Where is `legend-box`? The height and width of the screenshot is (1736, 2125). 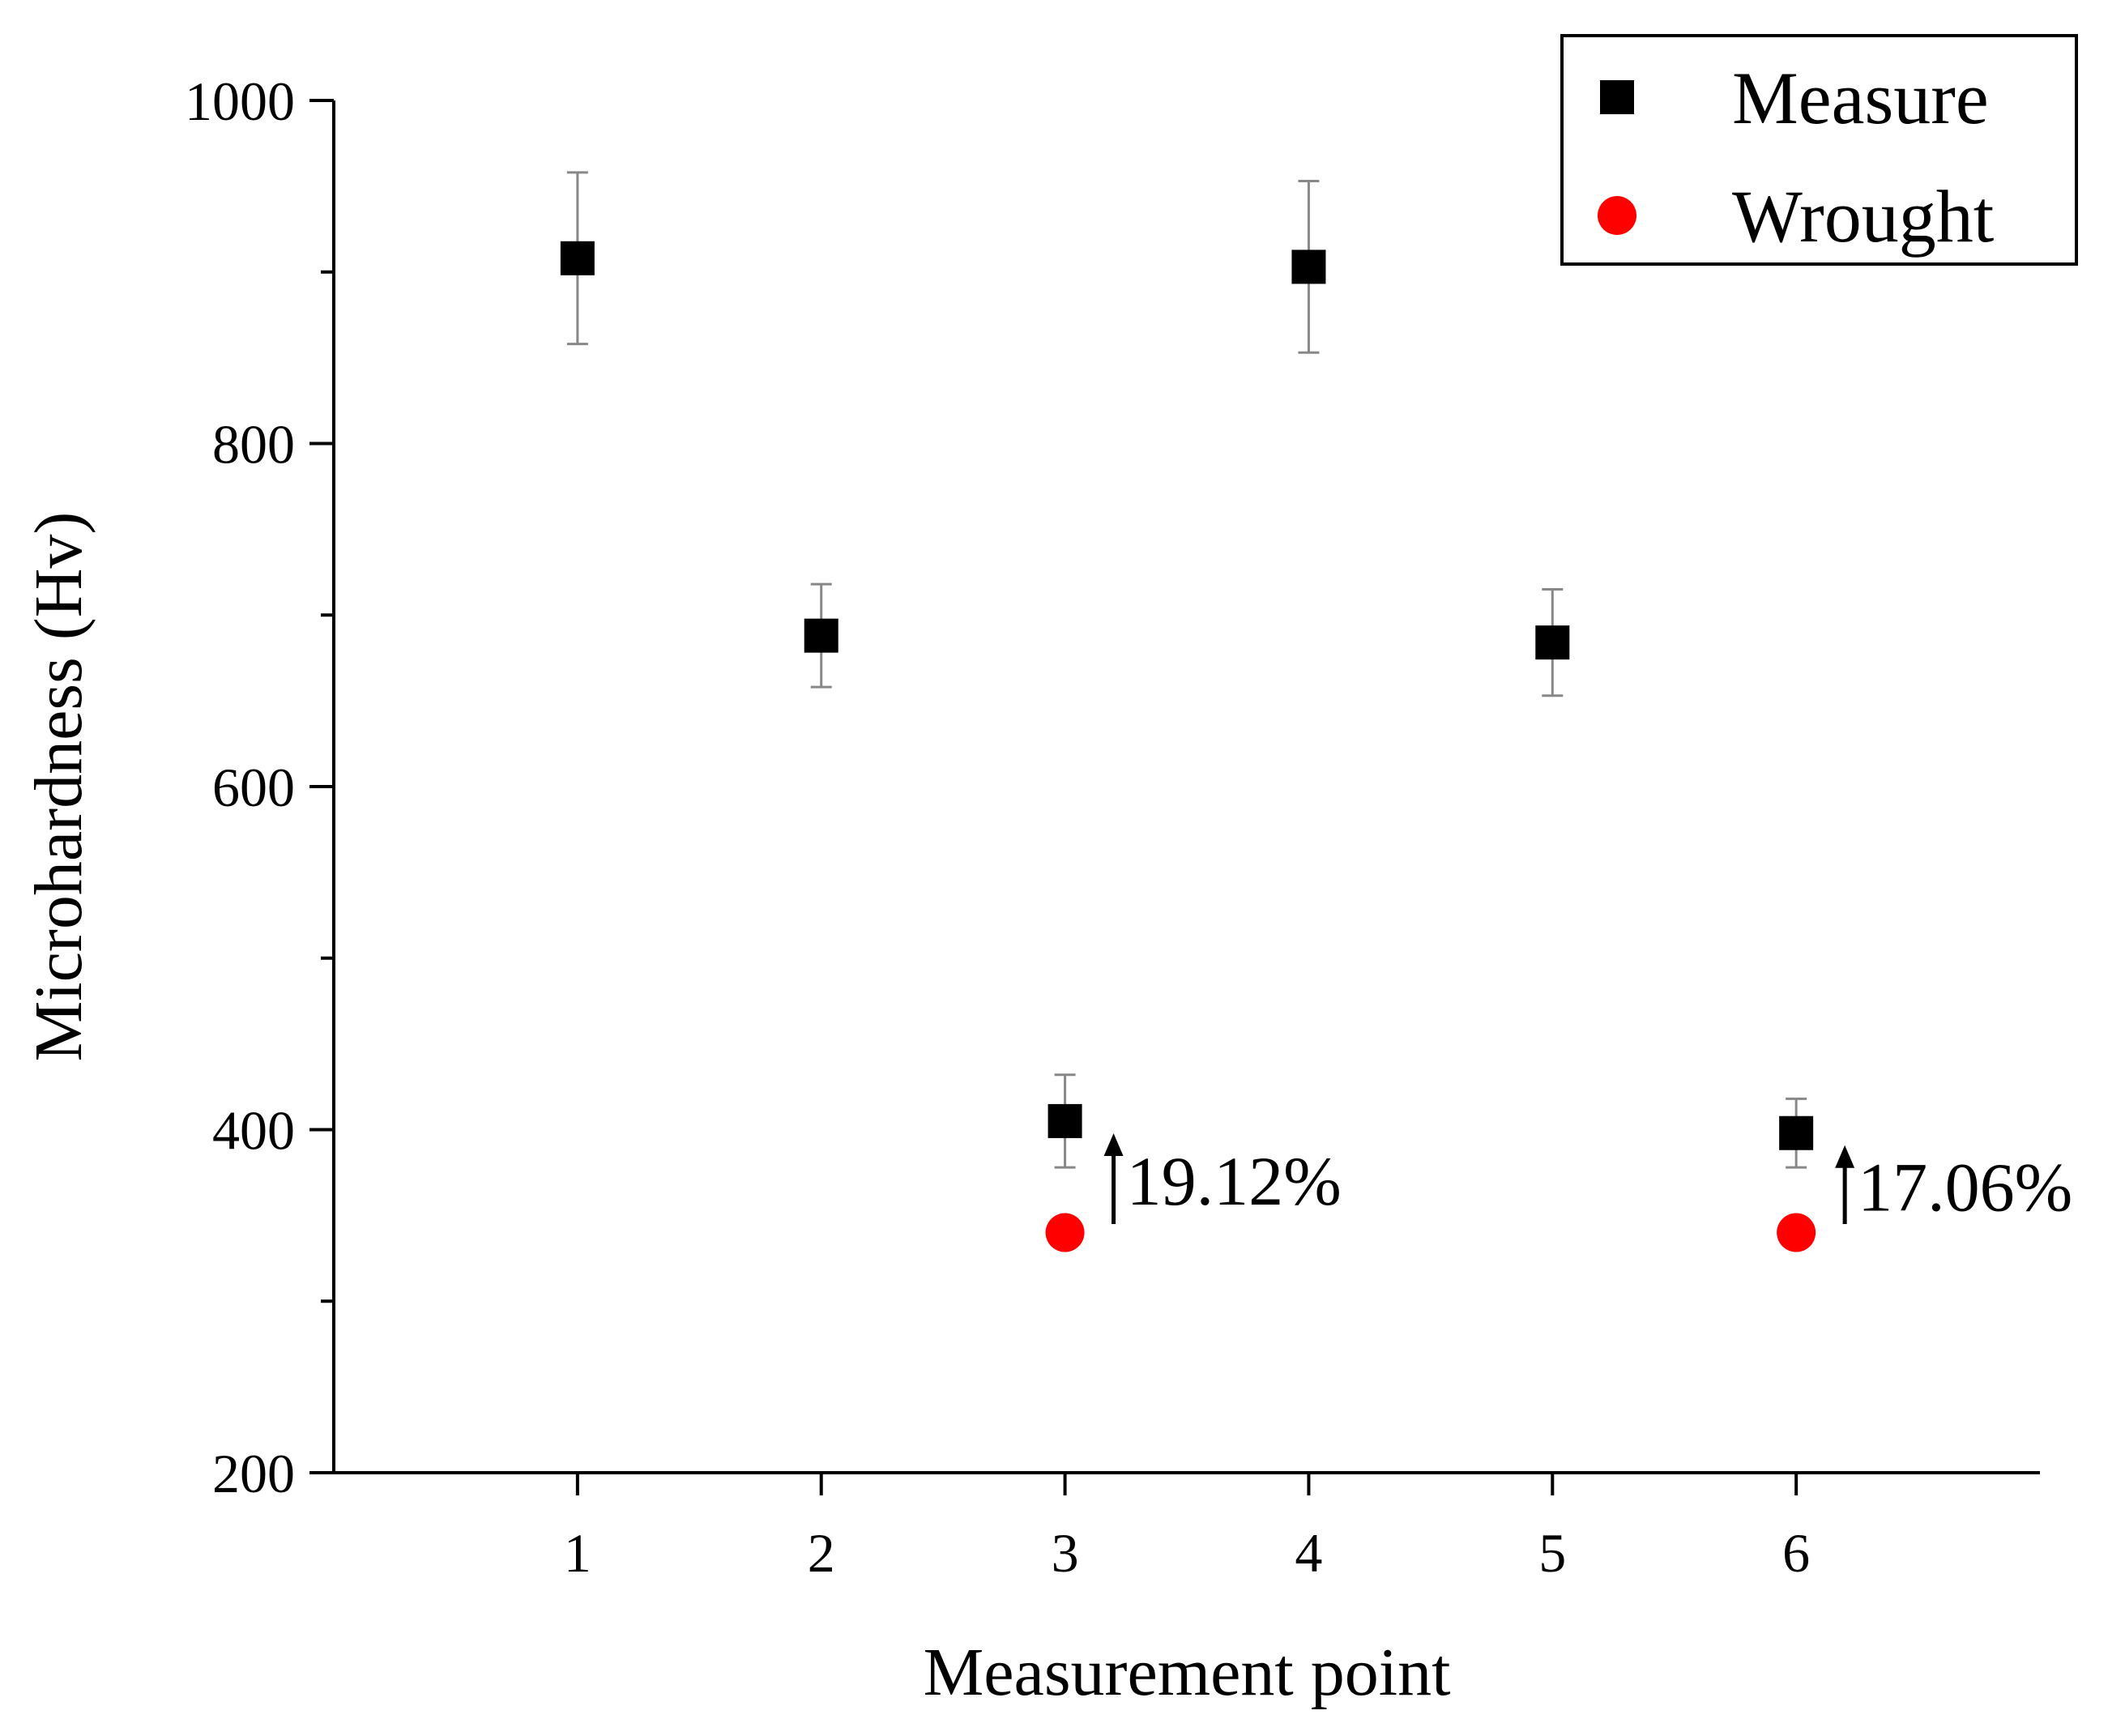 legend-box is located at coordinates (1819, 150).